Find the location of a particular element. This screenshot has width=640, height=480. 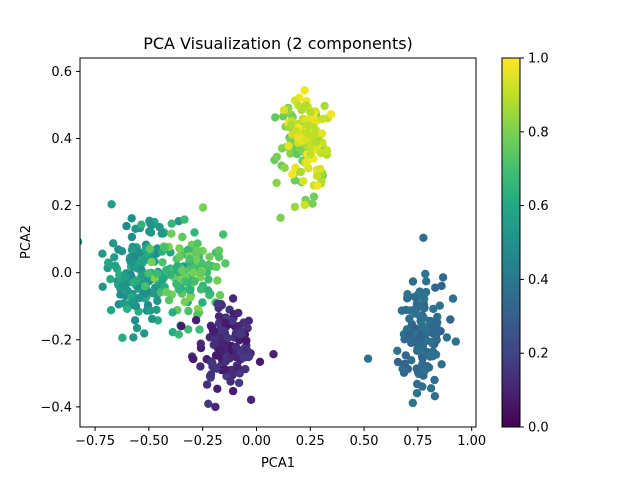

y-tick-label: 0.2 is located at coordinates (61, 206).